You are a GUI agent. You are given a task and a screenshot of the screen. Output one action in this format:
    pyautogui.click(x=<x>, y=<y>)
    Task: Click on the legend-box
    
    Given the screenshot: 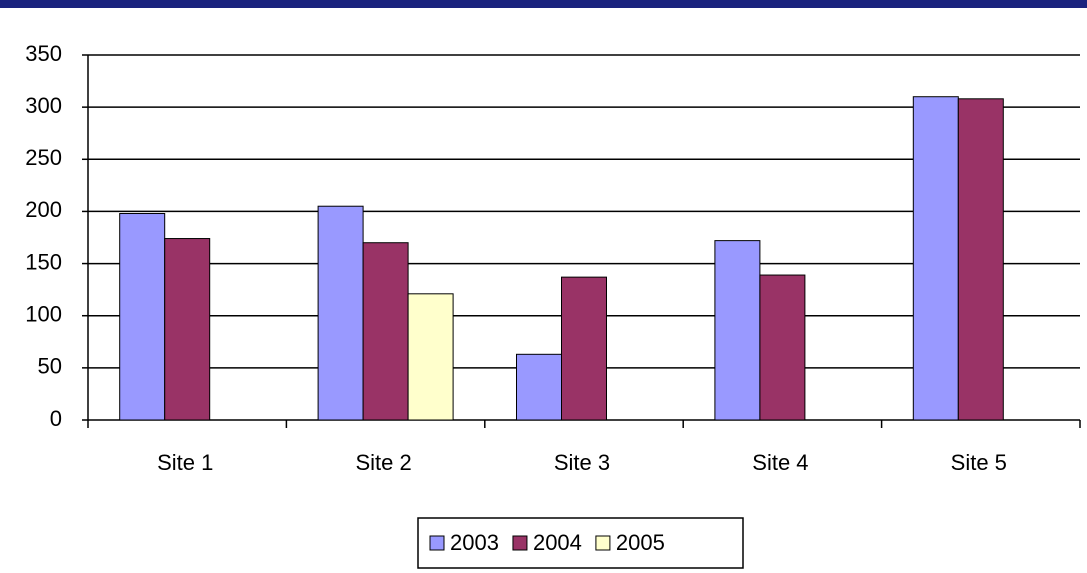 What is the action you would take?
    pyautogui.click(x=580, y=543)
    